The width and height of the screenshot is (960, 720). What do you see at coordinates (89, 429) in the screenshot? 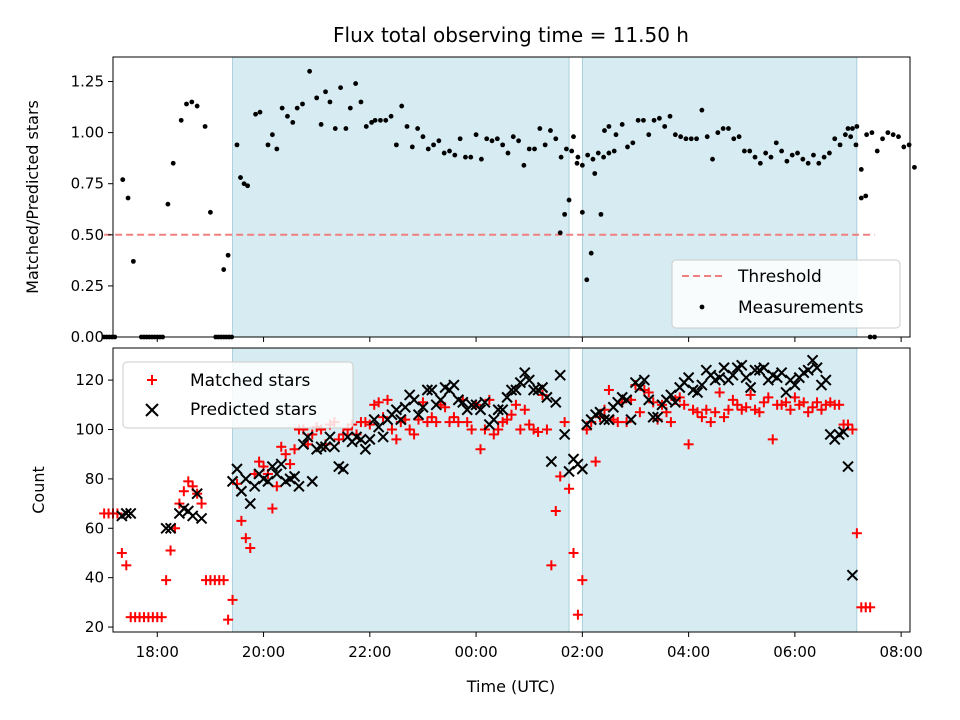
I see `bottom-y-tick-label: 100` at bounding box center [89, 429].